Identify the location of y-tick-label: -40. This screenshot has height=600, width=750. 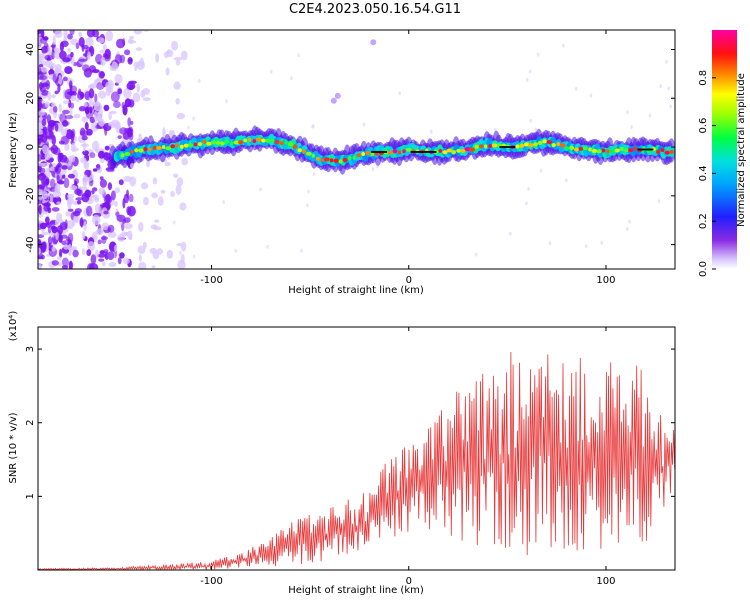
(30, 244).